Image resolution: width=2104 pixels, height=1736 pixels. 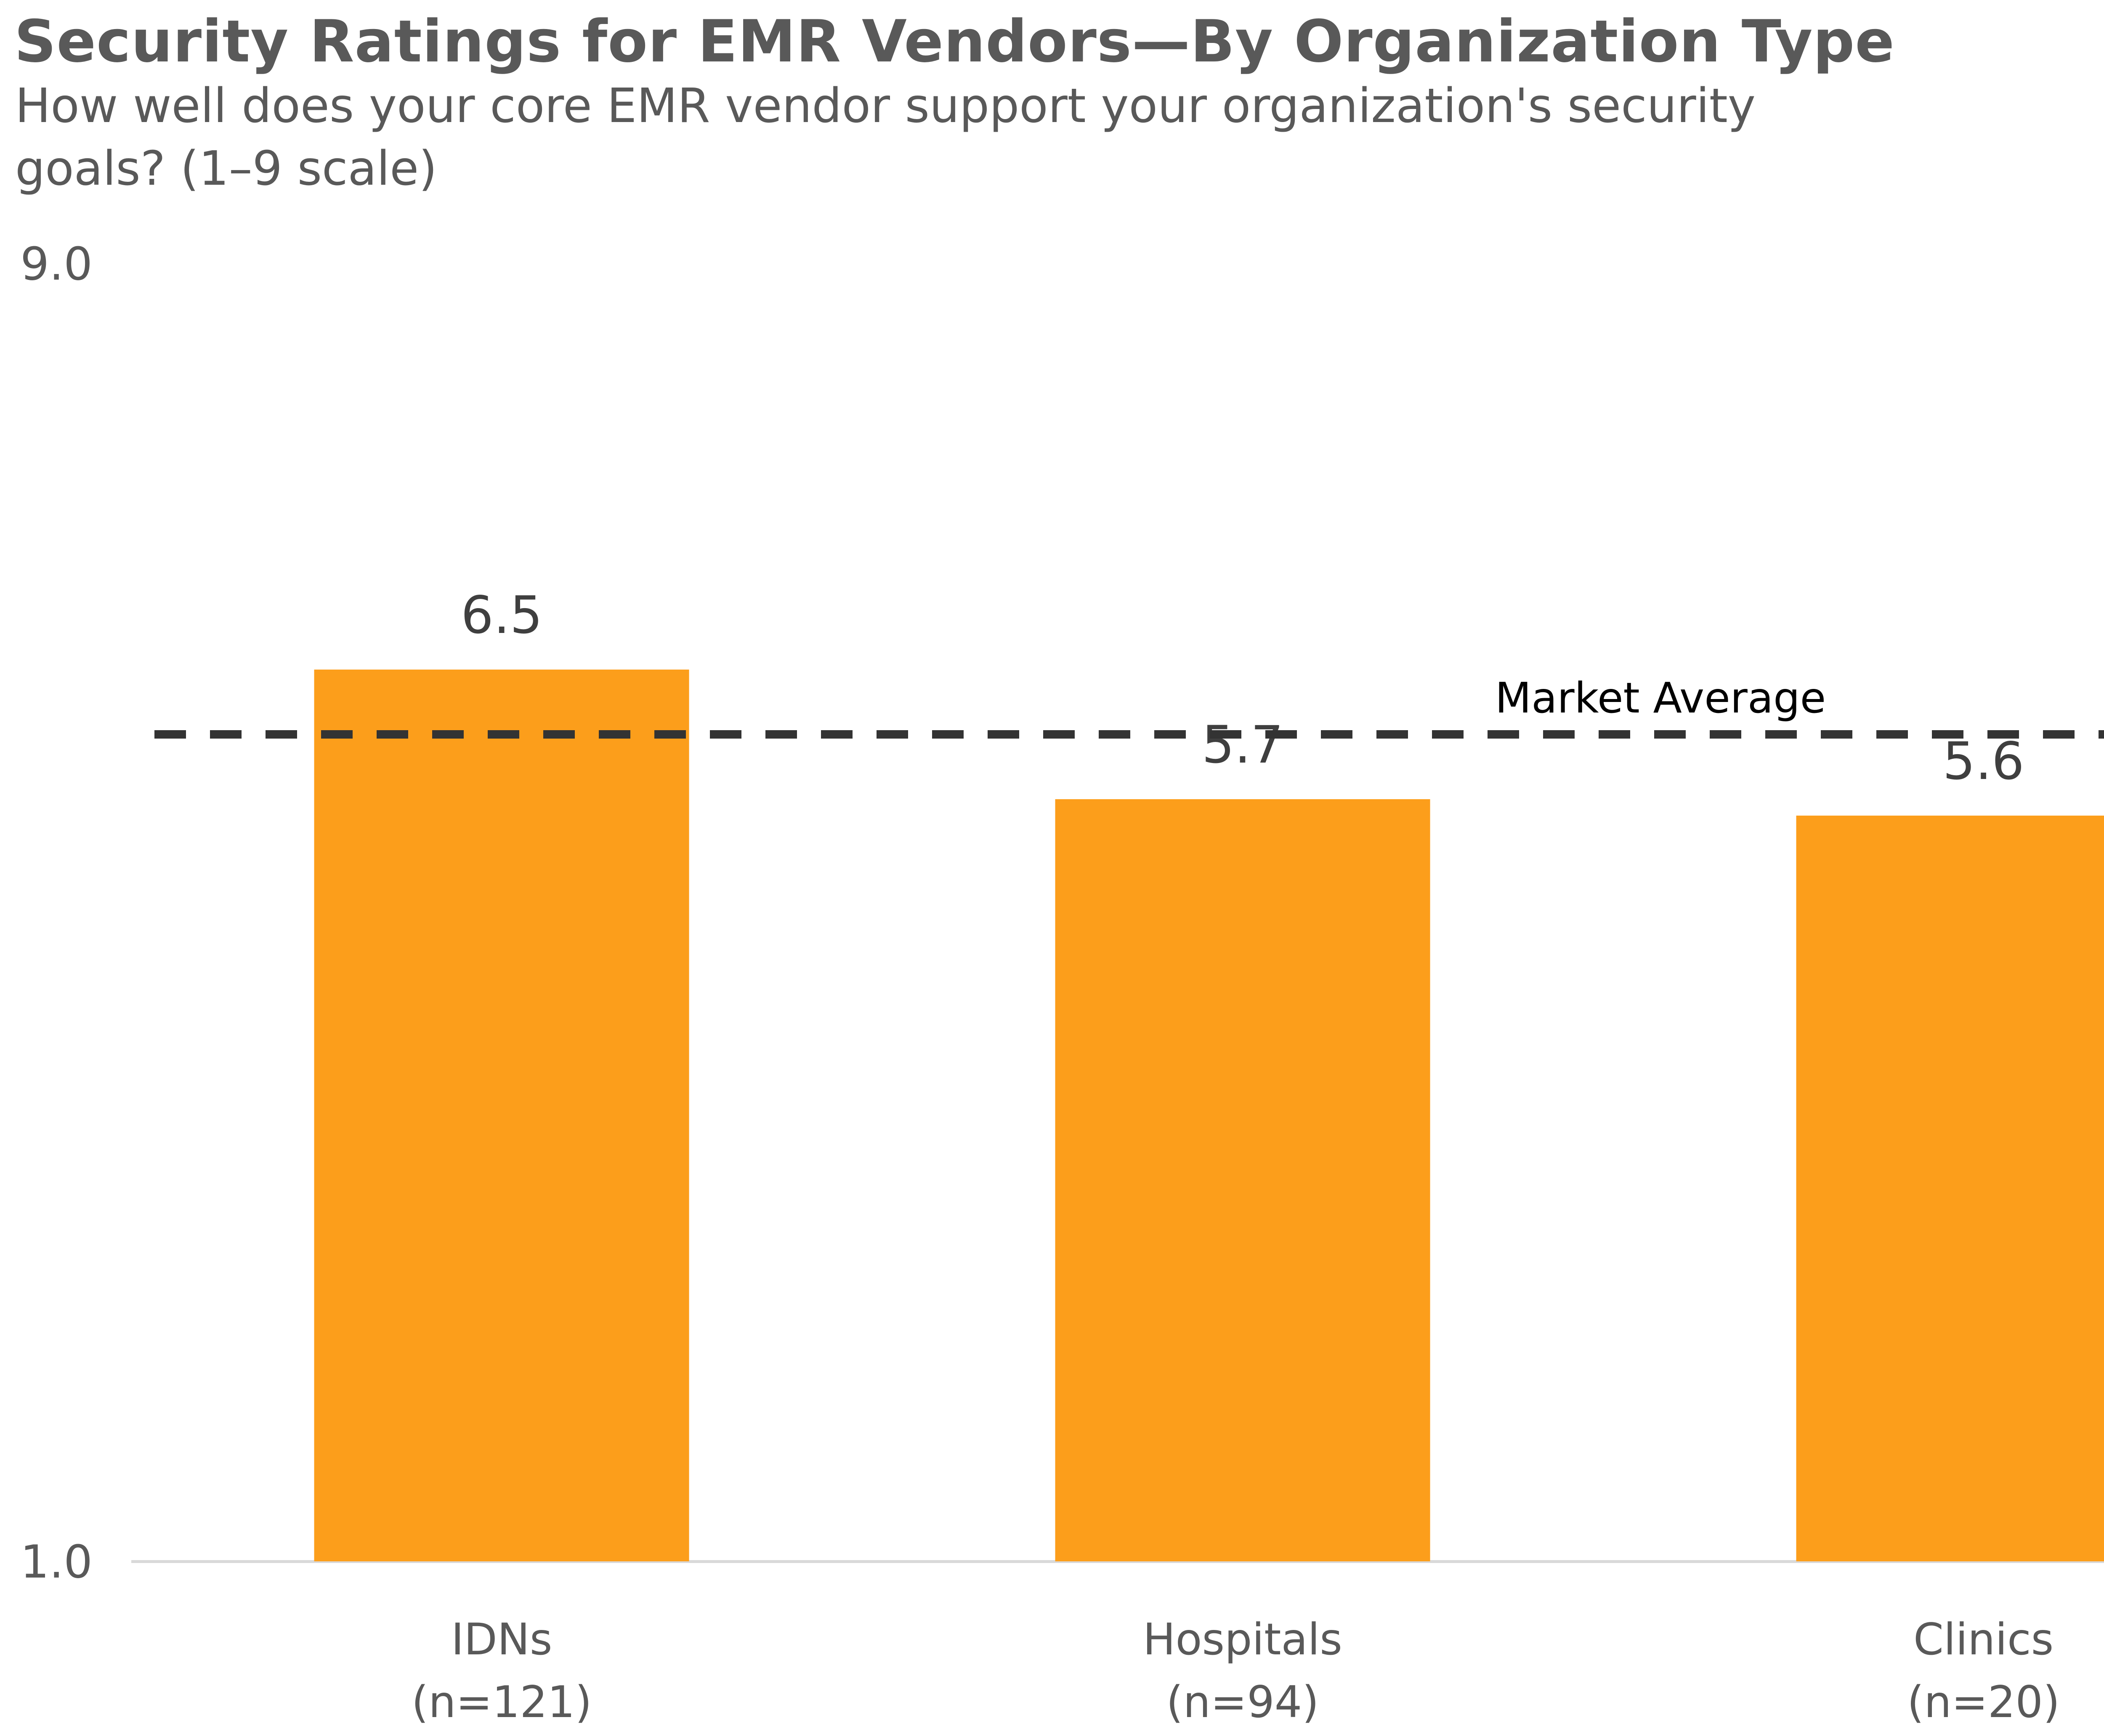 I want to click on chart-subtitle-line2: goals? (1–9 scale), so click(x=226, y=168).